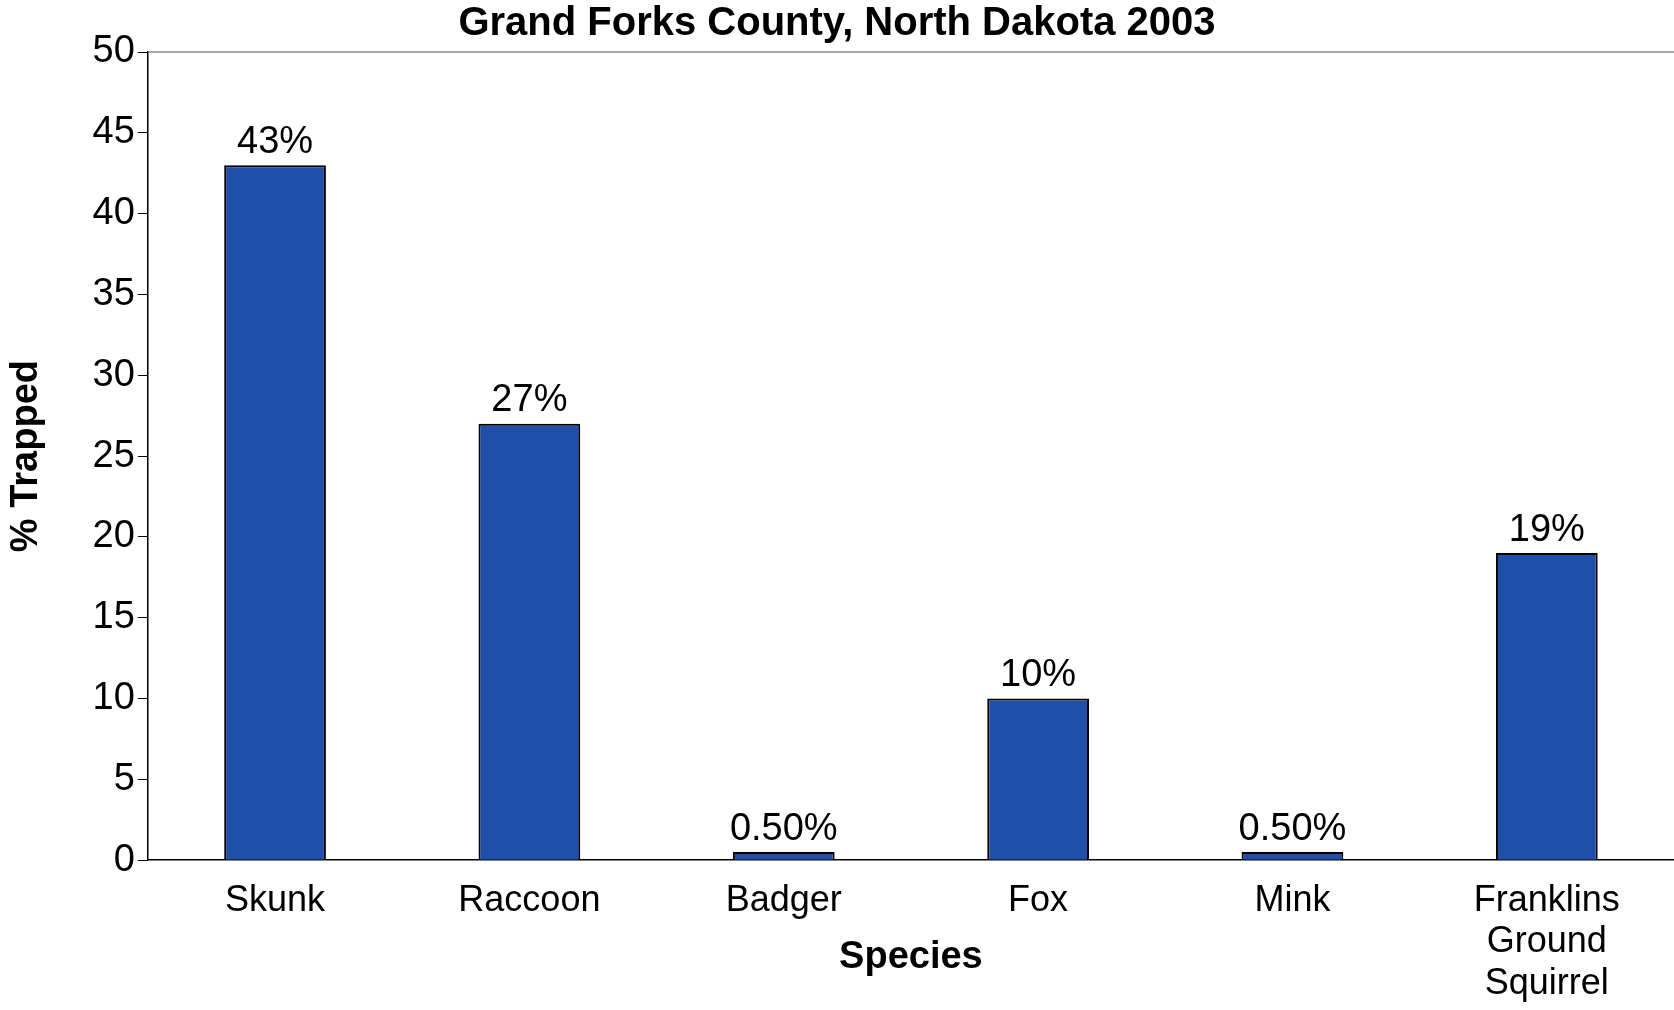 This screenshot has width=1674, height=1010. What do you see at coordinates (837, 22) in the screenshot?
I see `chart-title: Grand Forks County, North Dakota 2003` at bounding box center [837, 22].